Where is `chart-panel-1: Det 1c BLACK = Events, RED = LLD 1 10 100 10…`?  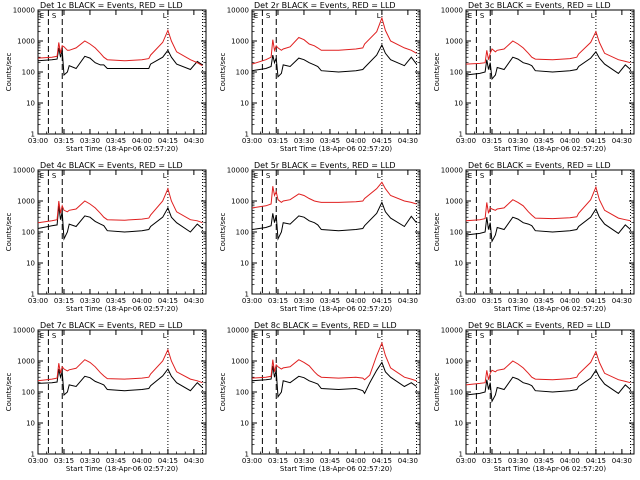
chart-panel-1: Det 1c BLACK = Events, RED = LLD 1 10 100 10… is located at coordinates (106, 77).